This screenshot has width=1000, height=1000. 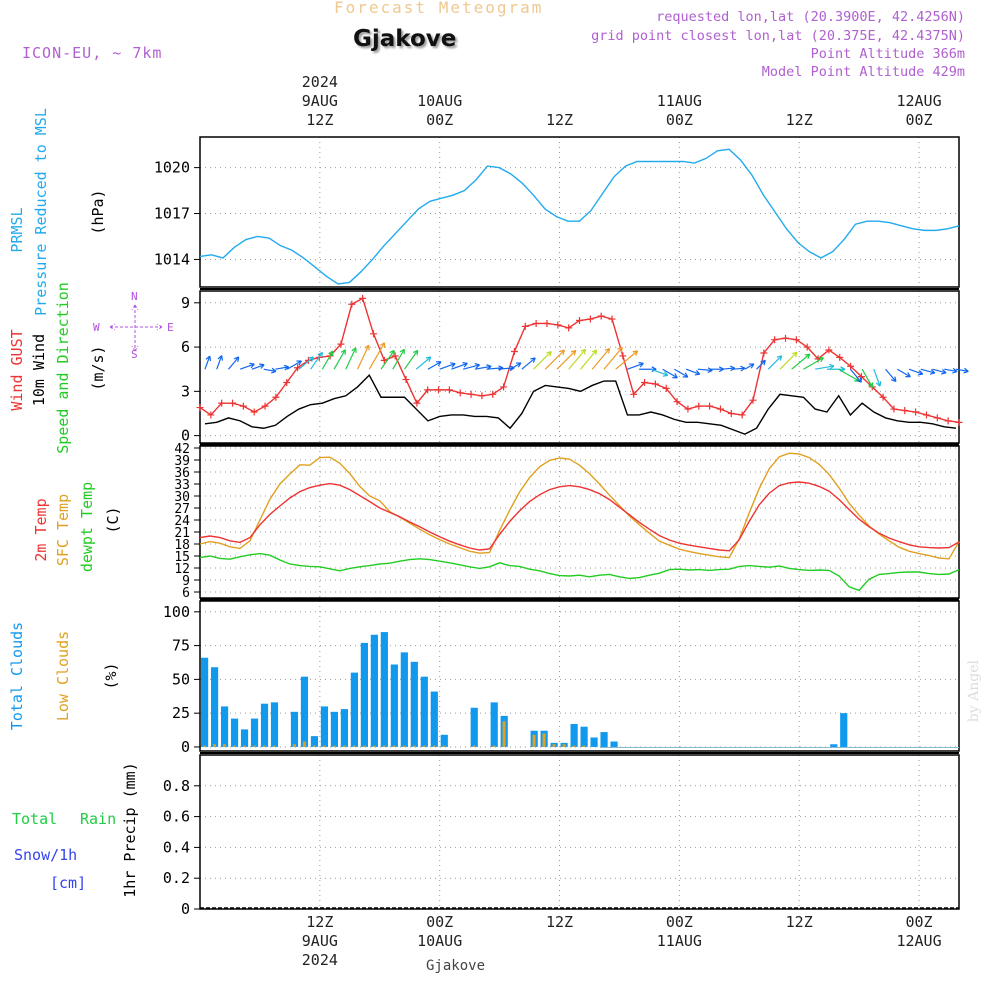 What do you see at coordinates (679, 932) in the screenshot?
I see `time-tick-label: 00Z 11AUG` at bounding box center [679, 932].